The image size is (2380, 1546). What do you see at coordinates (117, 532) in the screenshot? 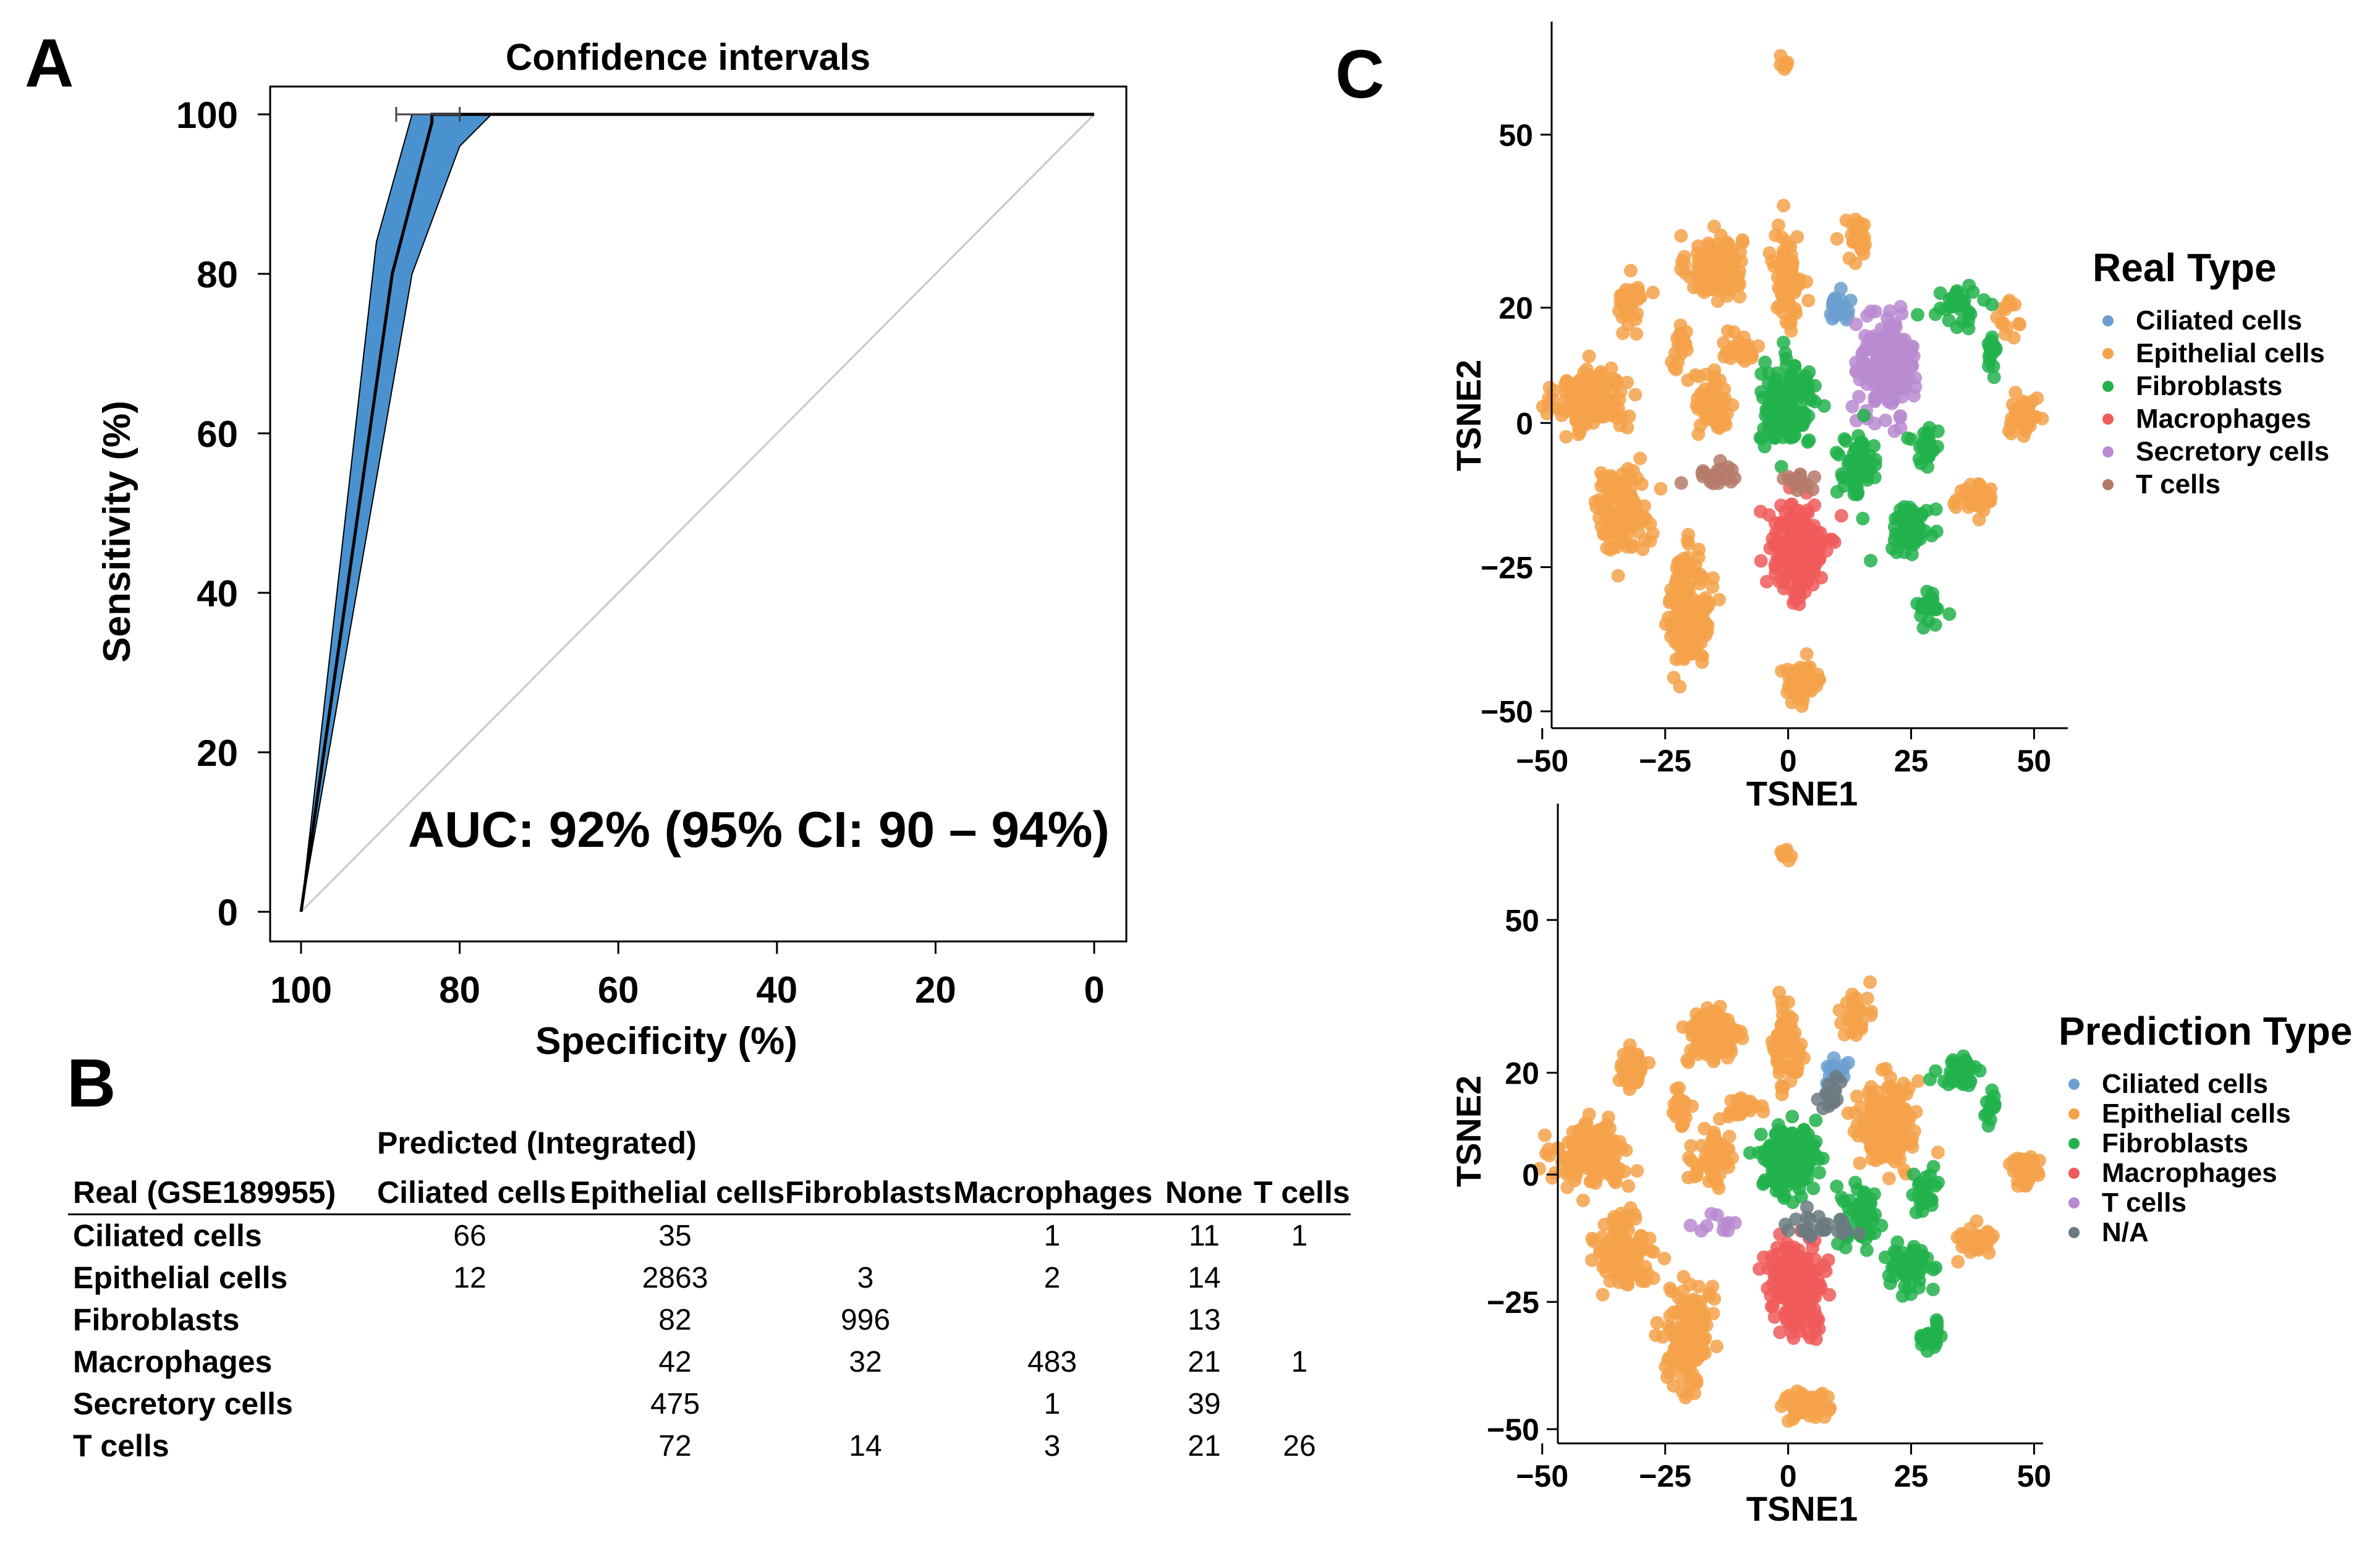
I see `roc-y-label: Sensitivity (%)` at bounding box center [117, 532].